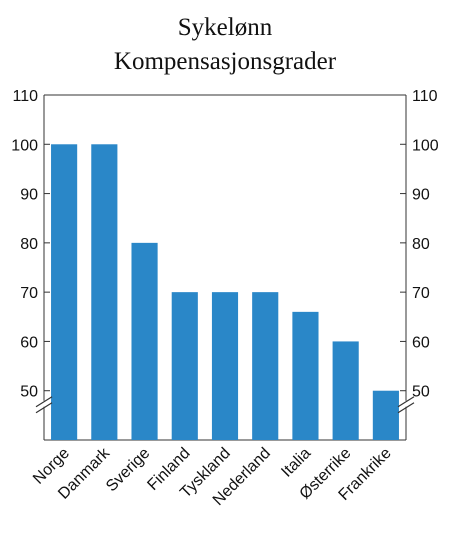  What do you see at coordinates (425, 96) in the screenshot?
I see `y-tick-label-right: 110` at bounding box center [425, 96].